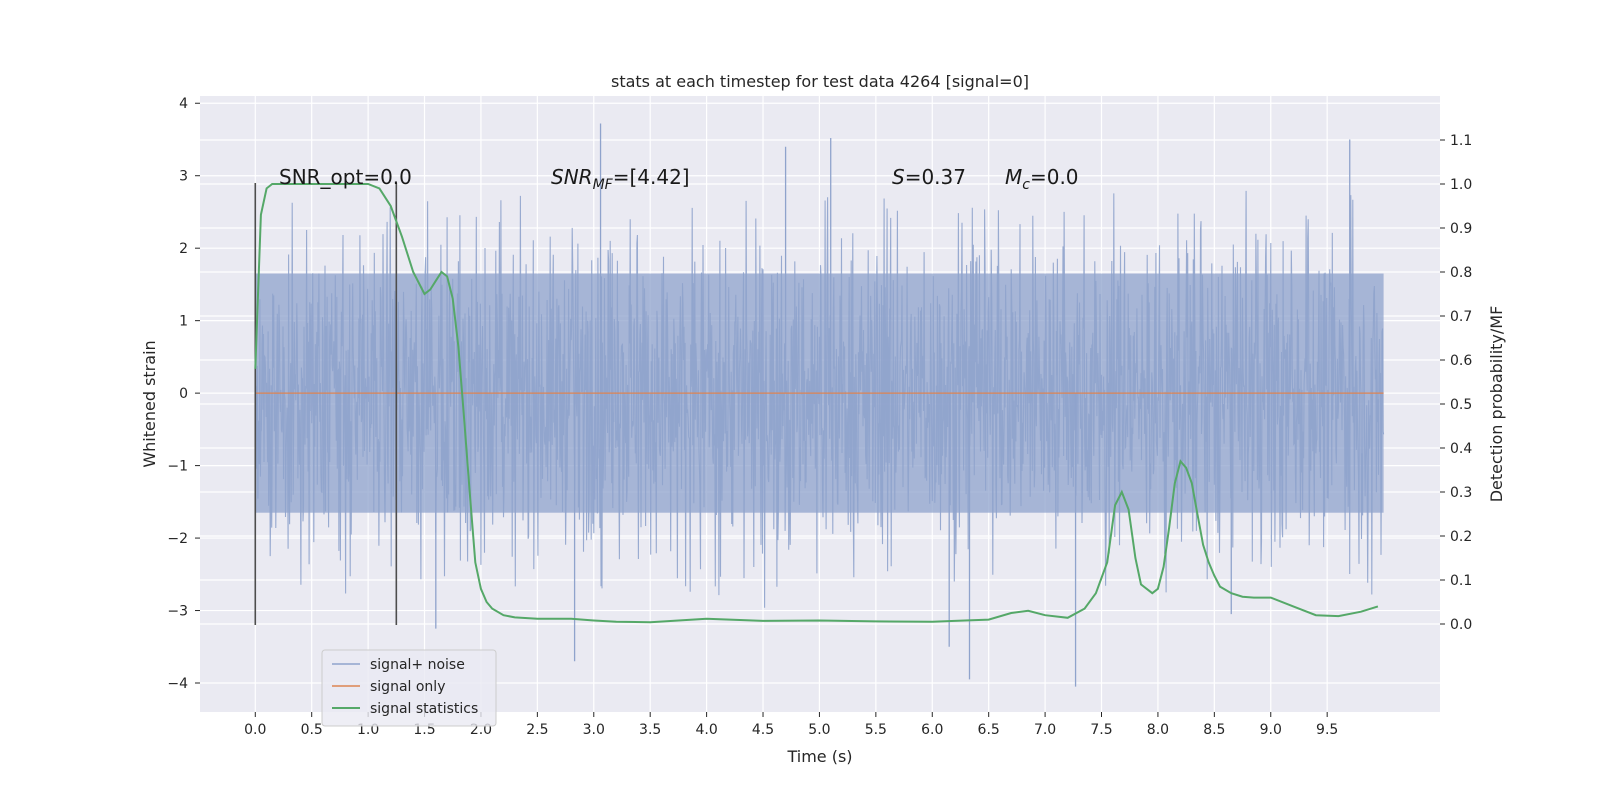 The width and height of the screenshot is (1600, 800). What do you see at coordinates (1461, 405) in the screenshot?
I see `y2-tick-label: 0.5` at bounding box center [1461, 405].